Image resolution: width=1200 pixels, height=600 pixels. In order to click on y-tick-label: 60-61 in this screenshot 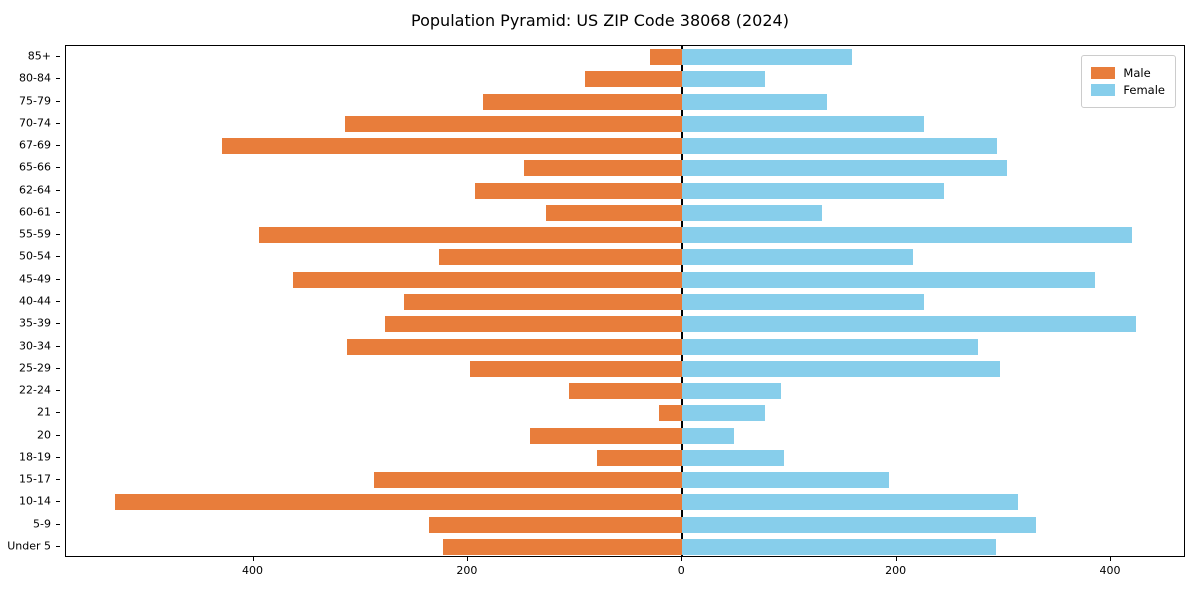, I will do `click(35, 212)`.